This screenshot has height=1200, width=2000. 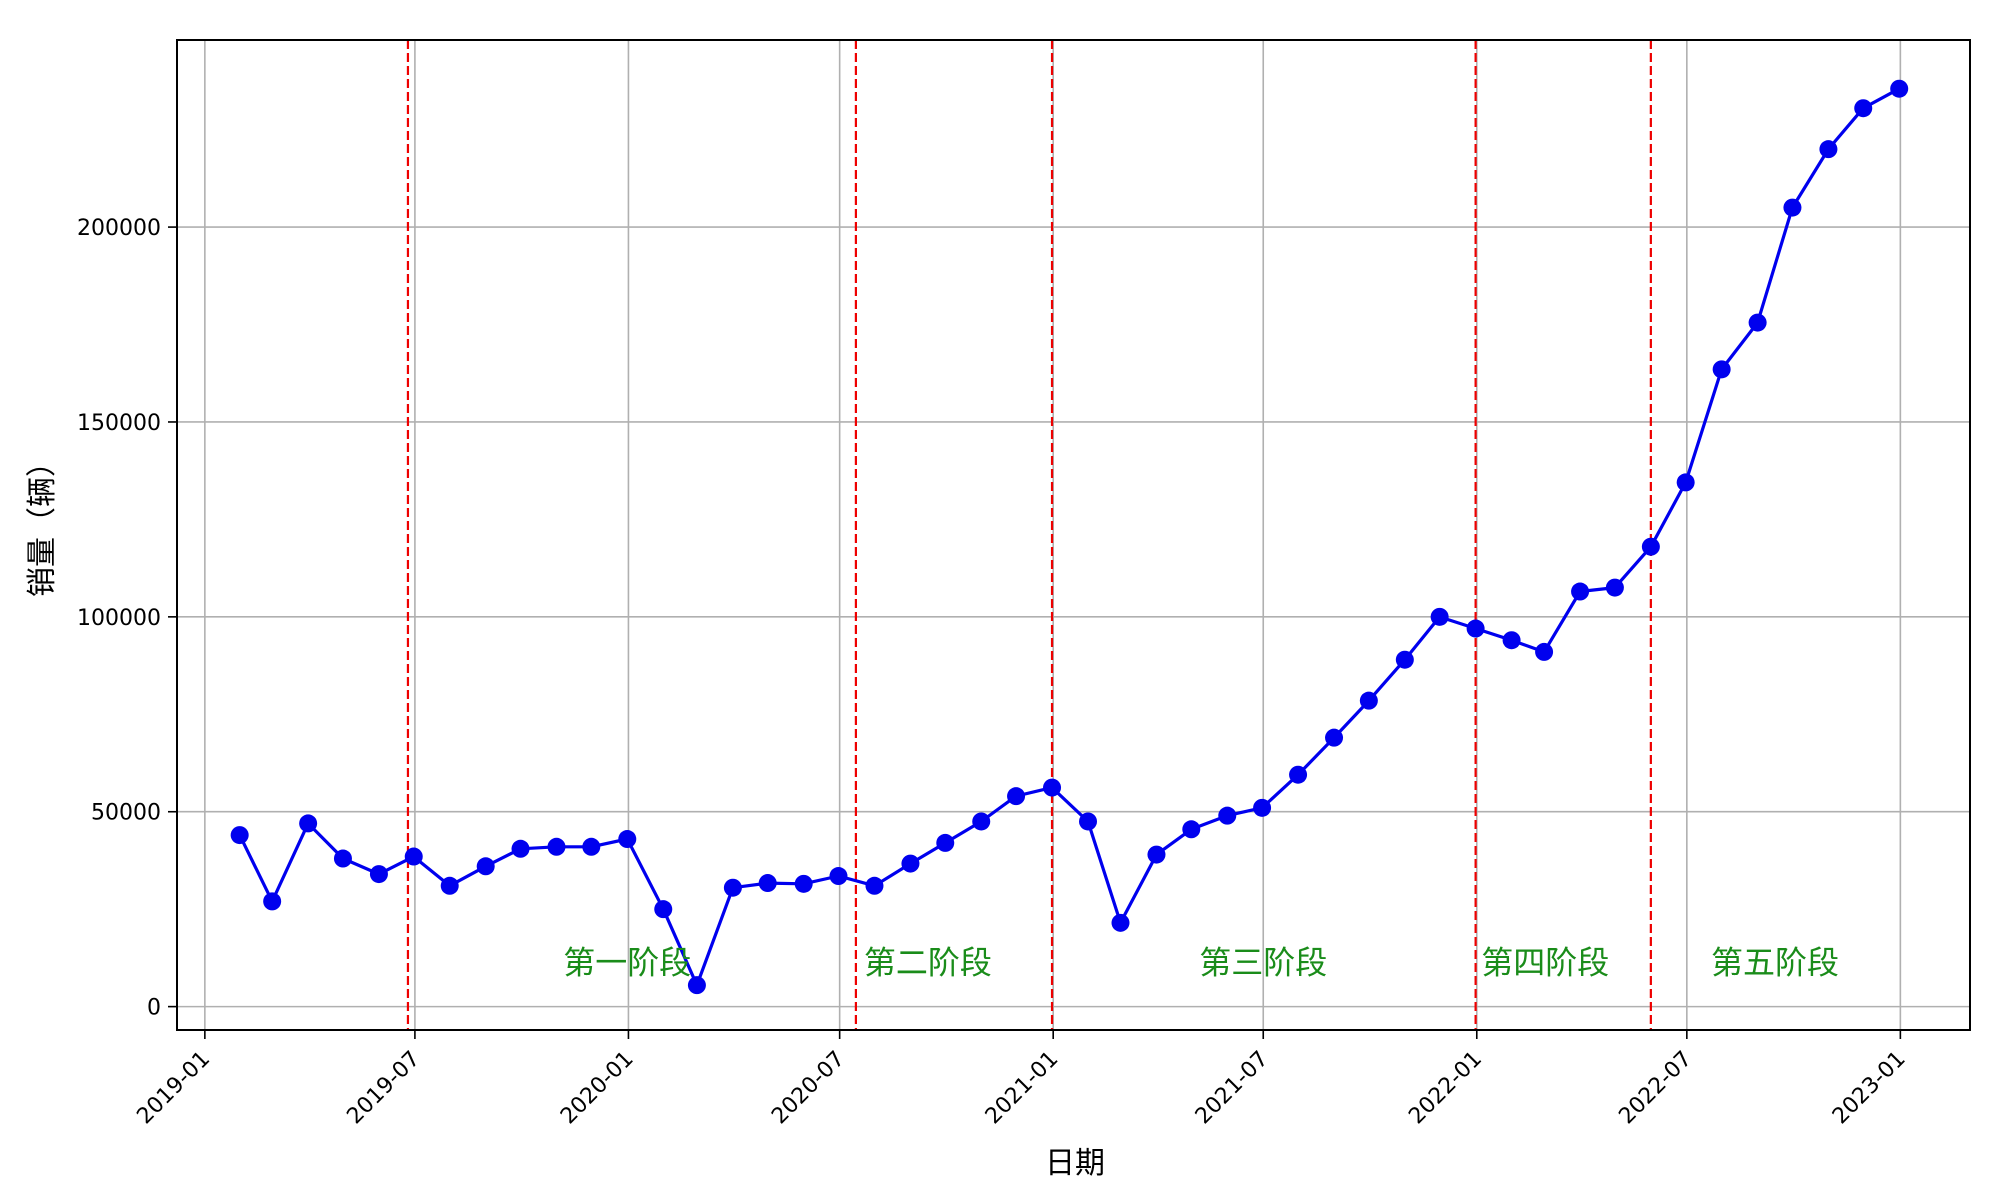 What do you see at coordinates (808, 1088) in the screenshot?
I see `x-tick-label: 2020-07` at bounding box center [808, 1088].